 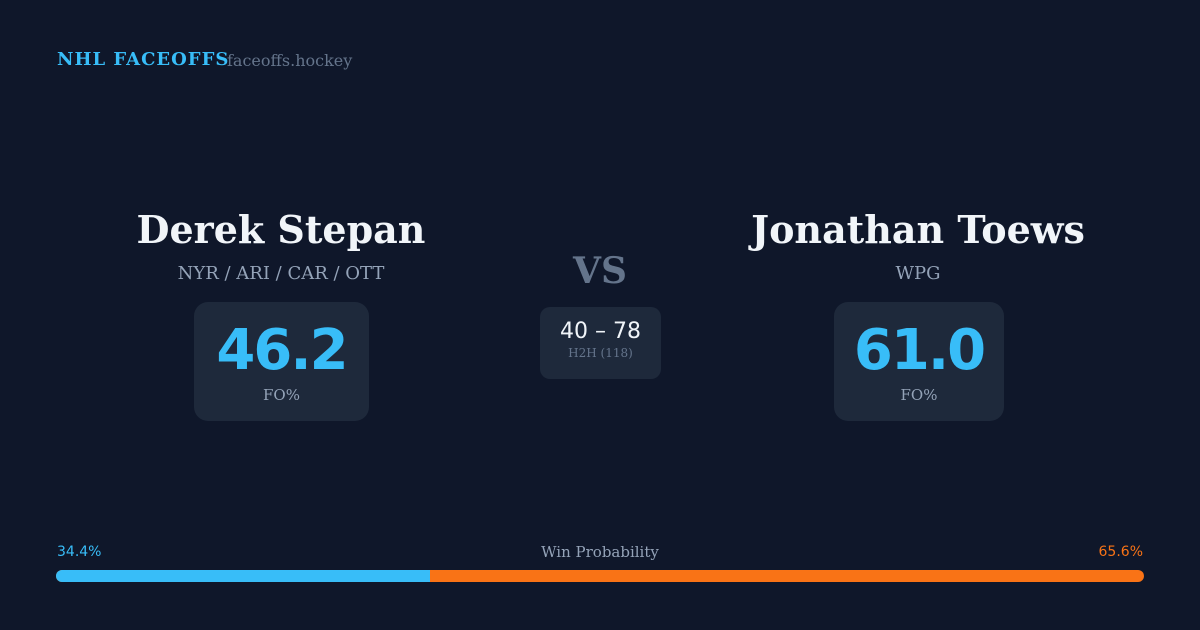 What do you see at coordinates (1120, 552) in the screenshot?
I see `right-win-pct: 65.6%` at bounding box center [1120, 552].